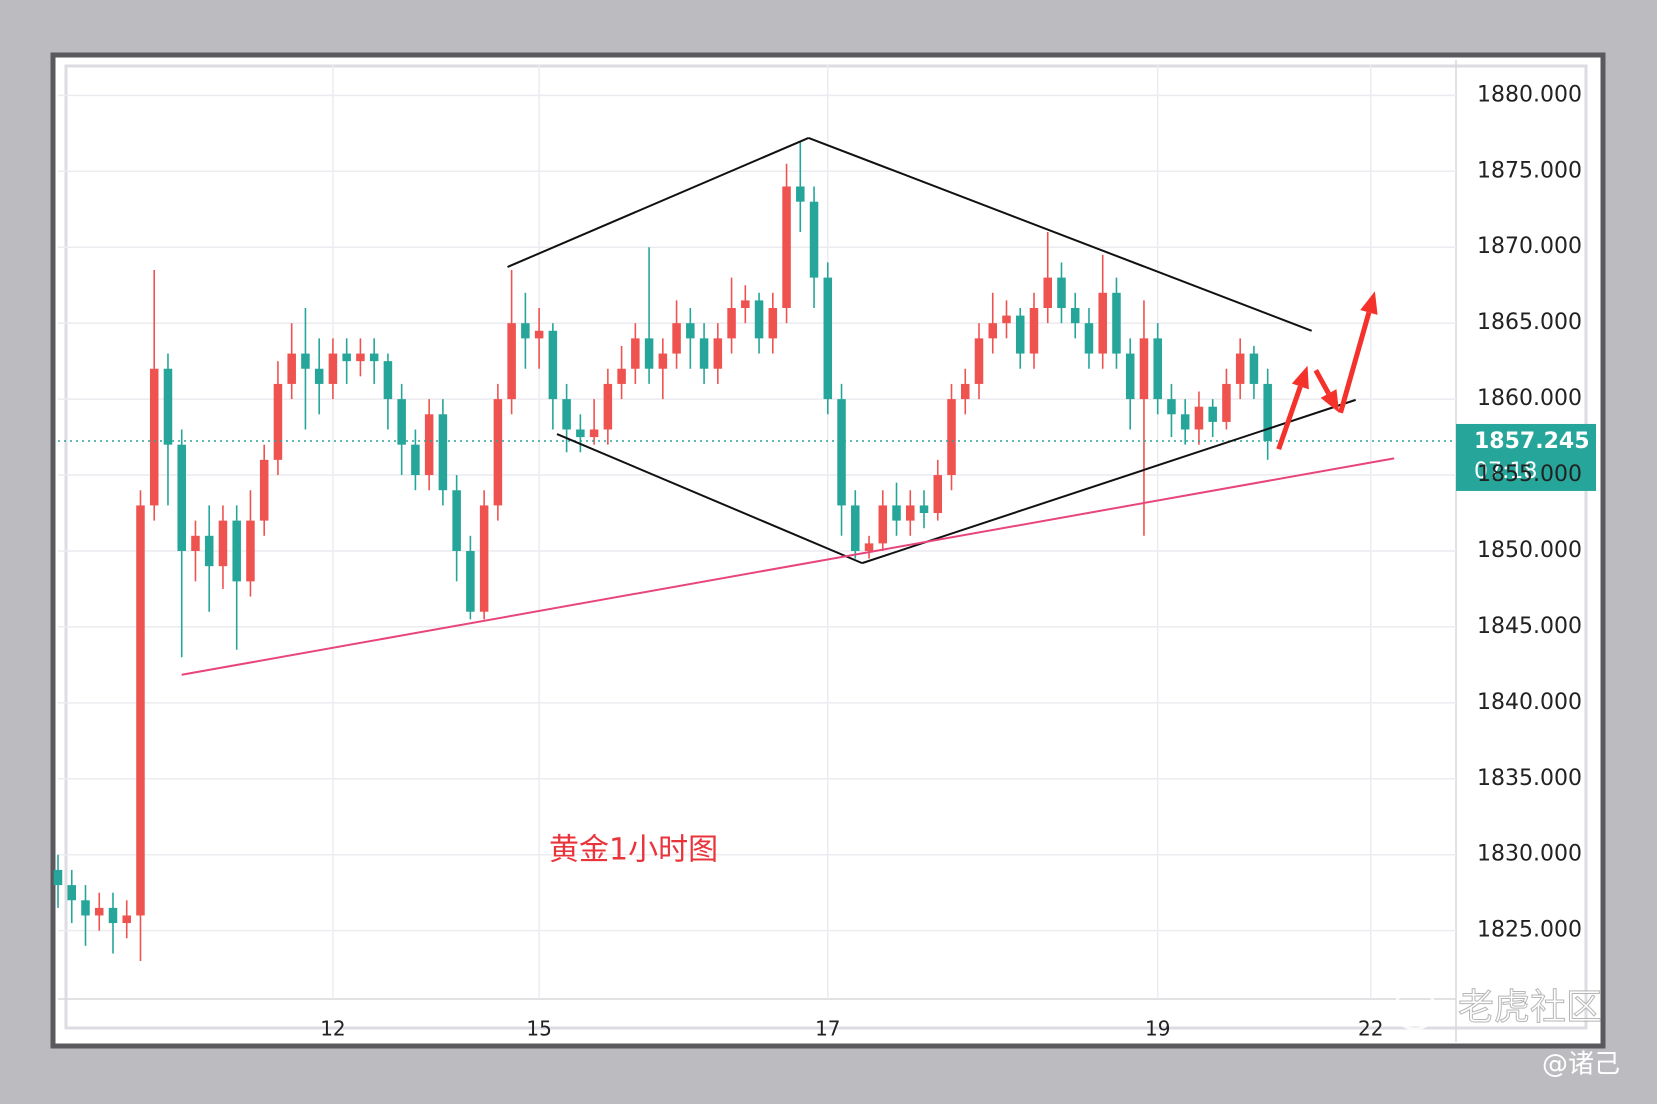  What do you see at coordinates (1529, 550) in the screenshot?
I see `y-tick-label: 1850.000` at bounding box center [1529, 550].